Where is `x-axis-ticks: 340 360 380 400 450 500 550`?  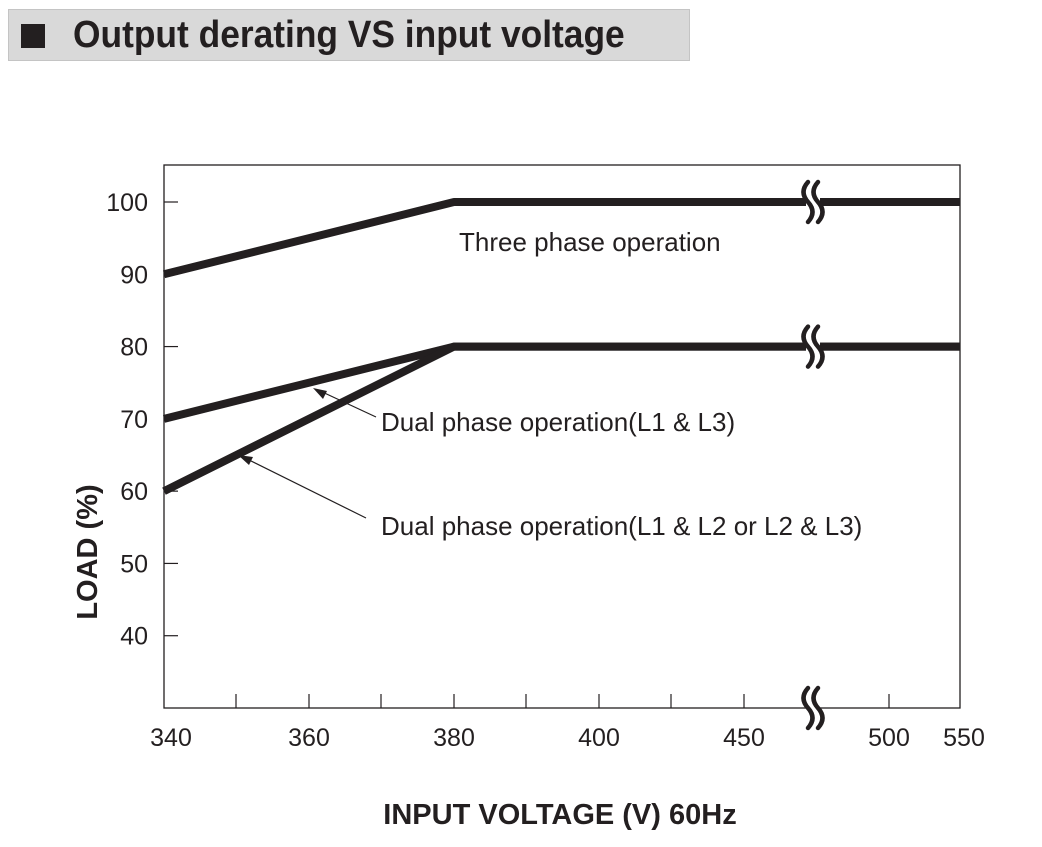
x-axis-ticks: 340 360 380 400 450 500 550 is located at coordinates (567, 723).